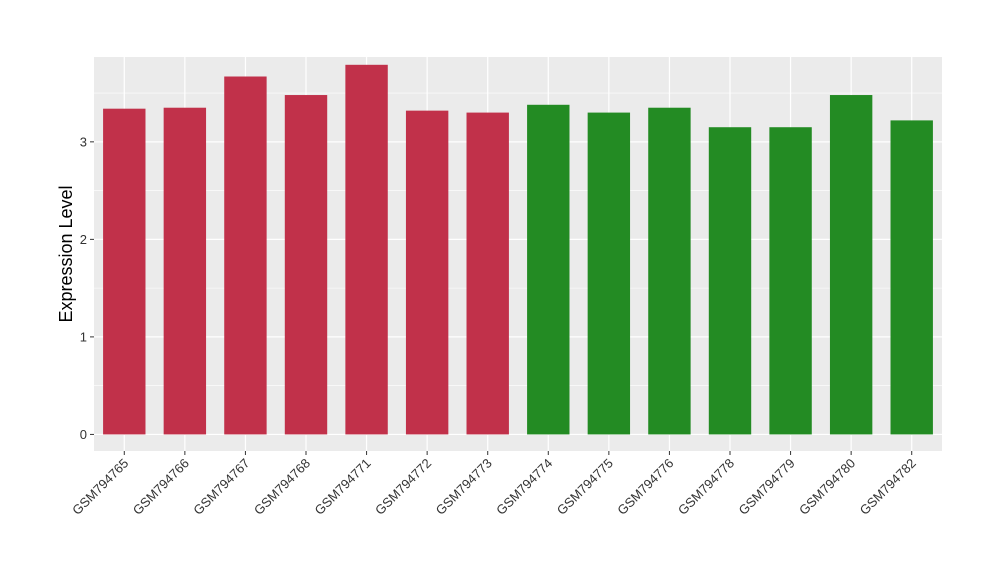  What do you see at coordinates (66, 253) in the screenshot?
I see `y-axis-title: Expression Level` at bounding box center [66, 253].